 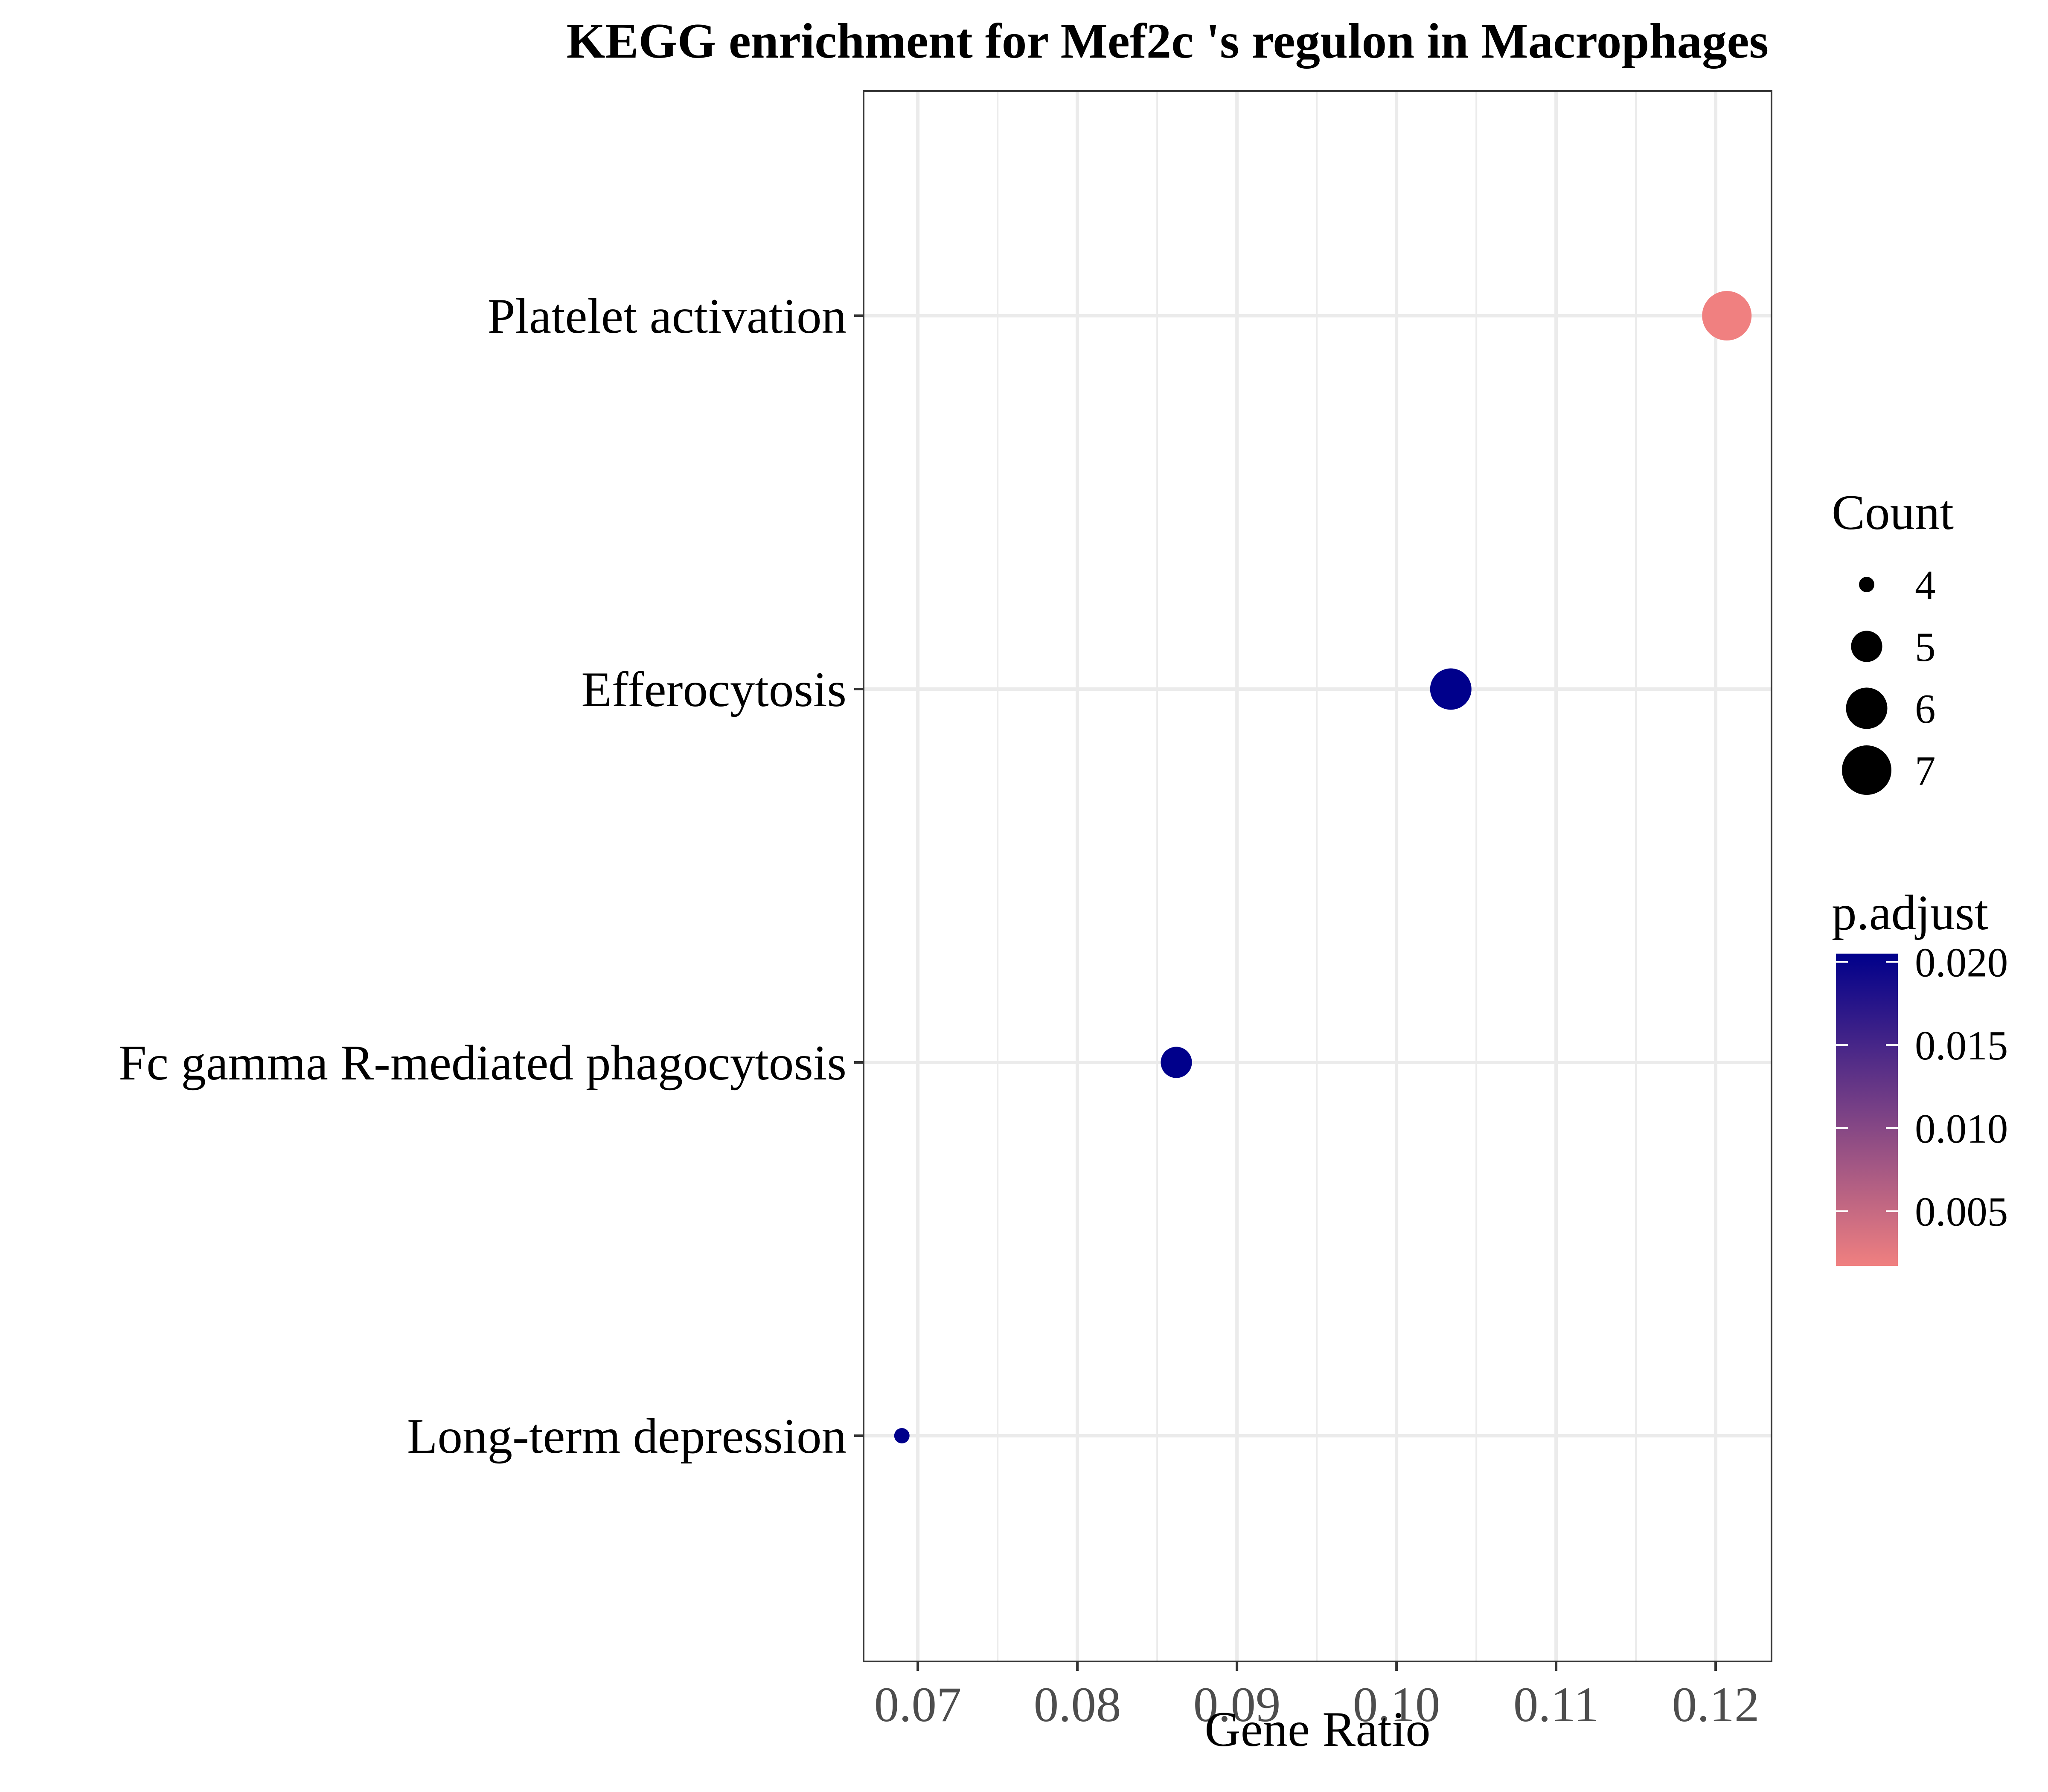 What do you see at coordinates (1889, 678) in the screenshot?
I see `size-legend-items: 4 5 6 7` at bounding box center [1889, 678].